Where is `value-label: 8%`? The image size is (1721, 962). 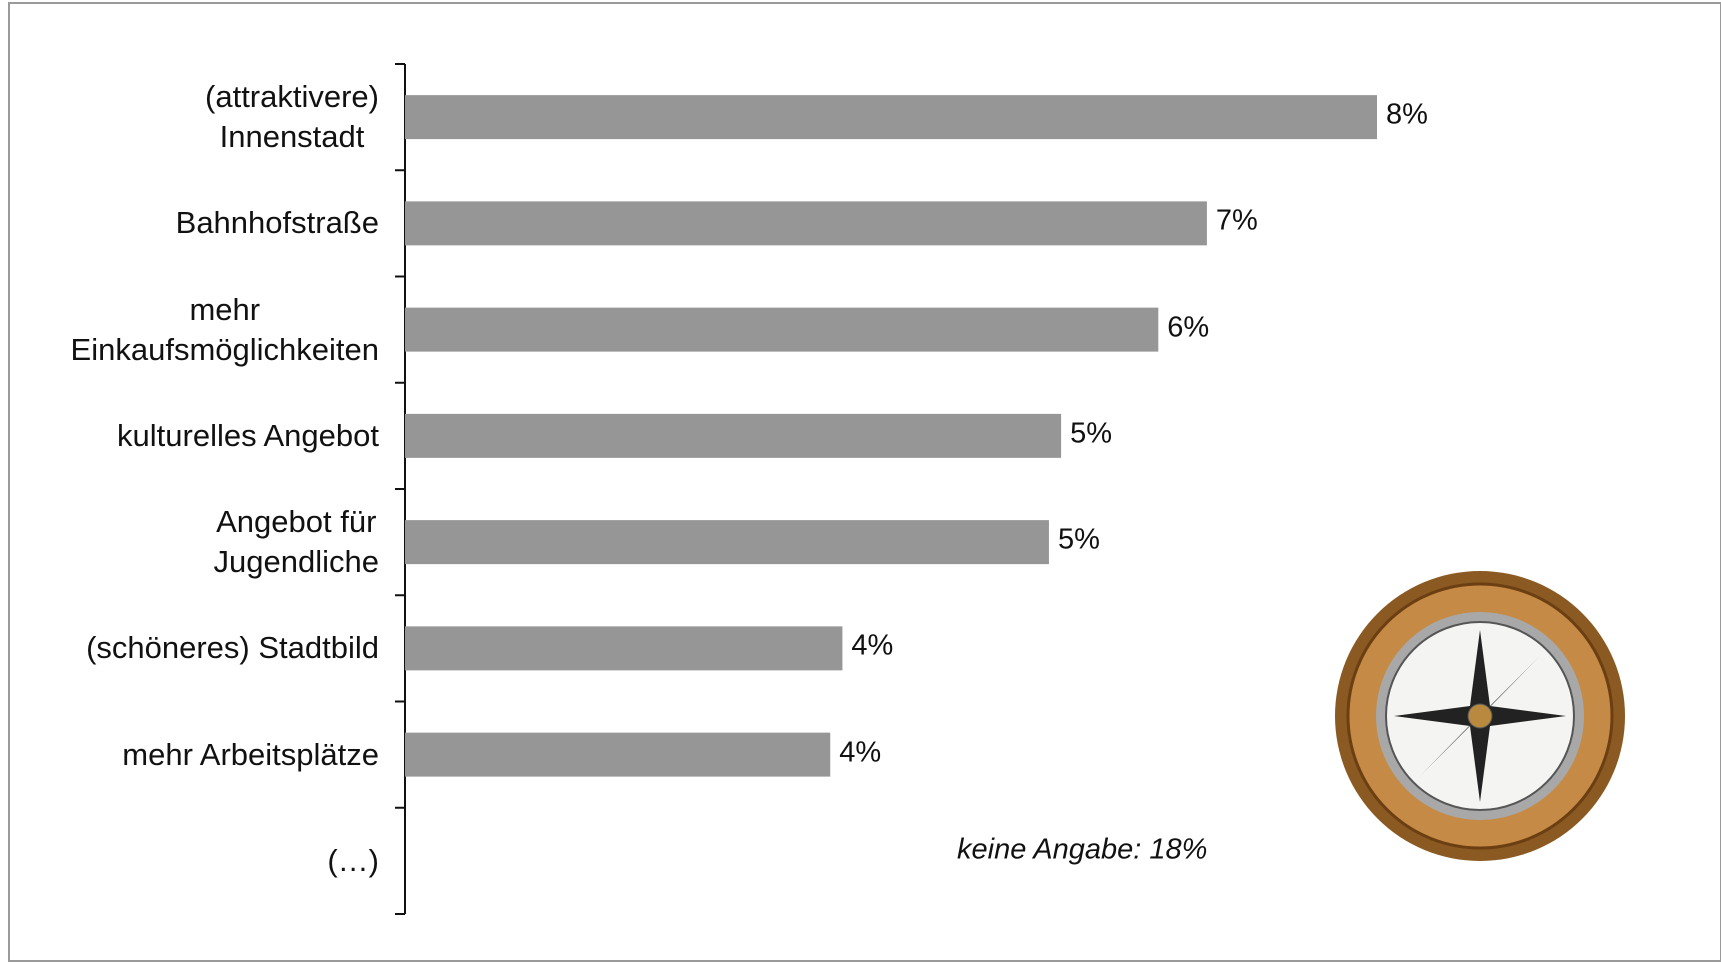
value-label: 8% is located at coordinates (1407, 114).